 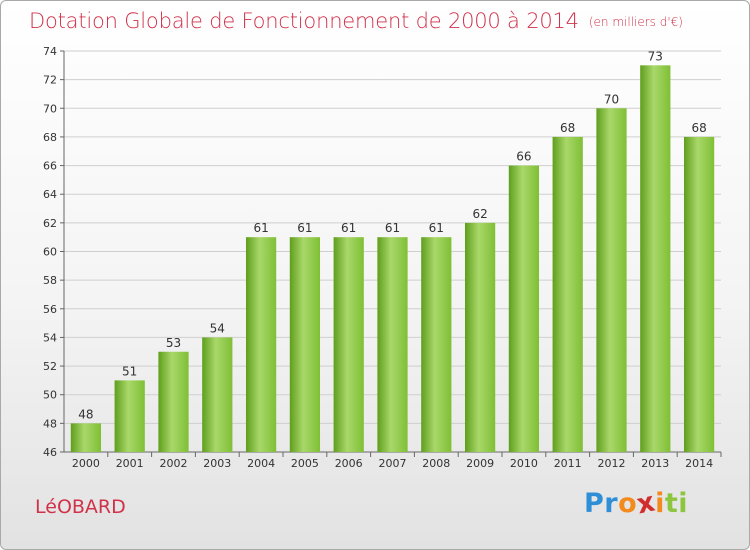 What do you see at coordinates (349, 463) in the screenshot?
I see `x-tick-label: 2006` at bounding box center [349, 463].